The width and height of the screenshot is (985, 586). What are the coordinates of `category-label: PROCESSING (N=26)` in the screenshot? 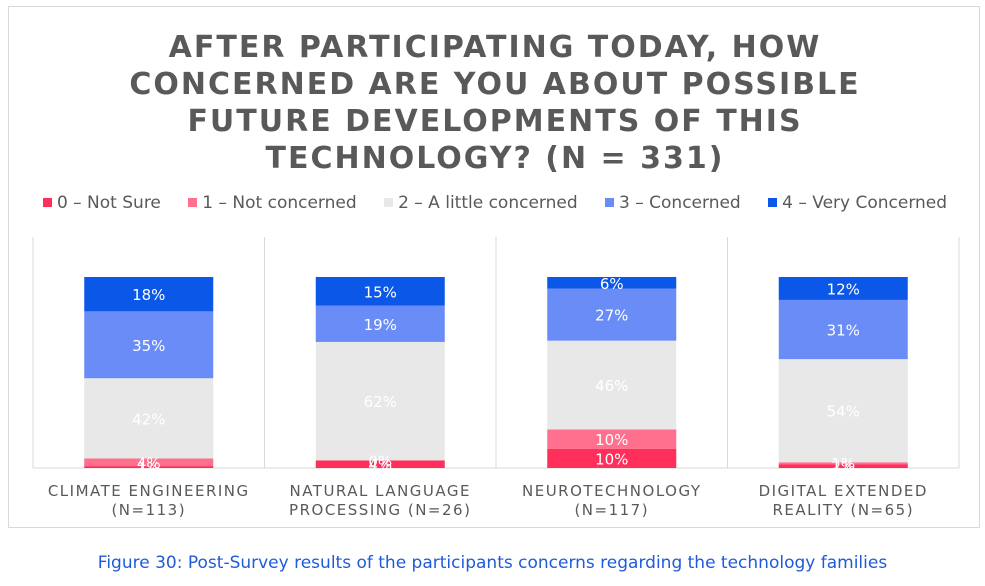 It's located at (380, 510).